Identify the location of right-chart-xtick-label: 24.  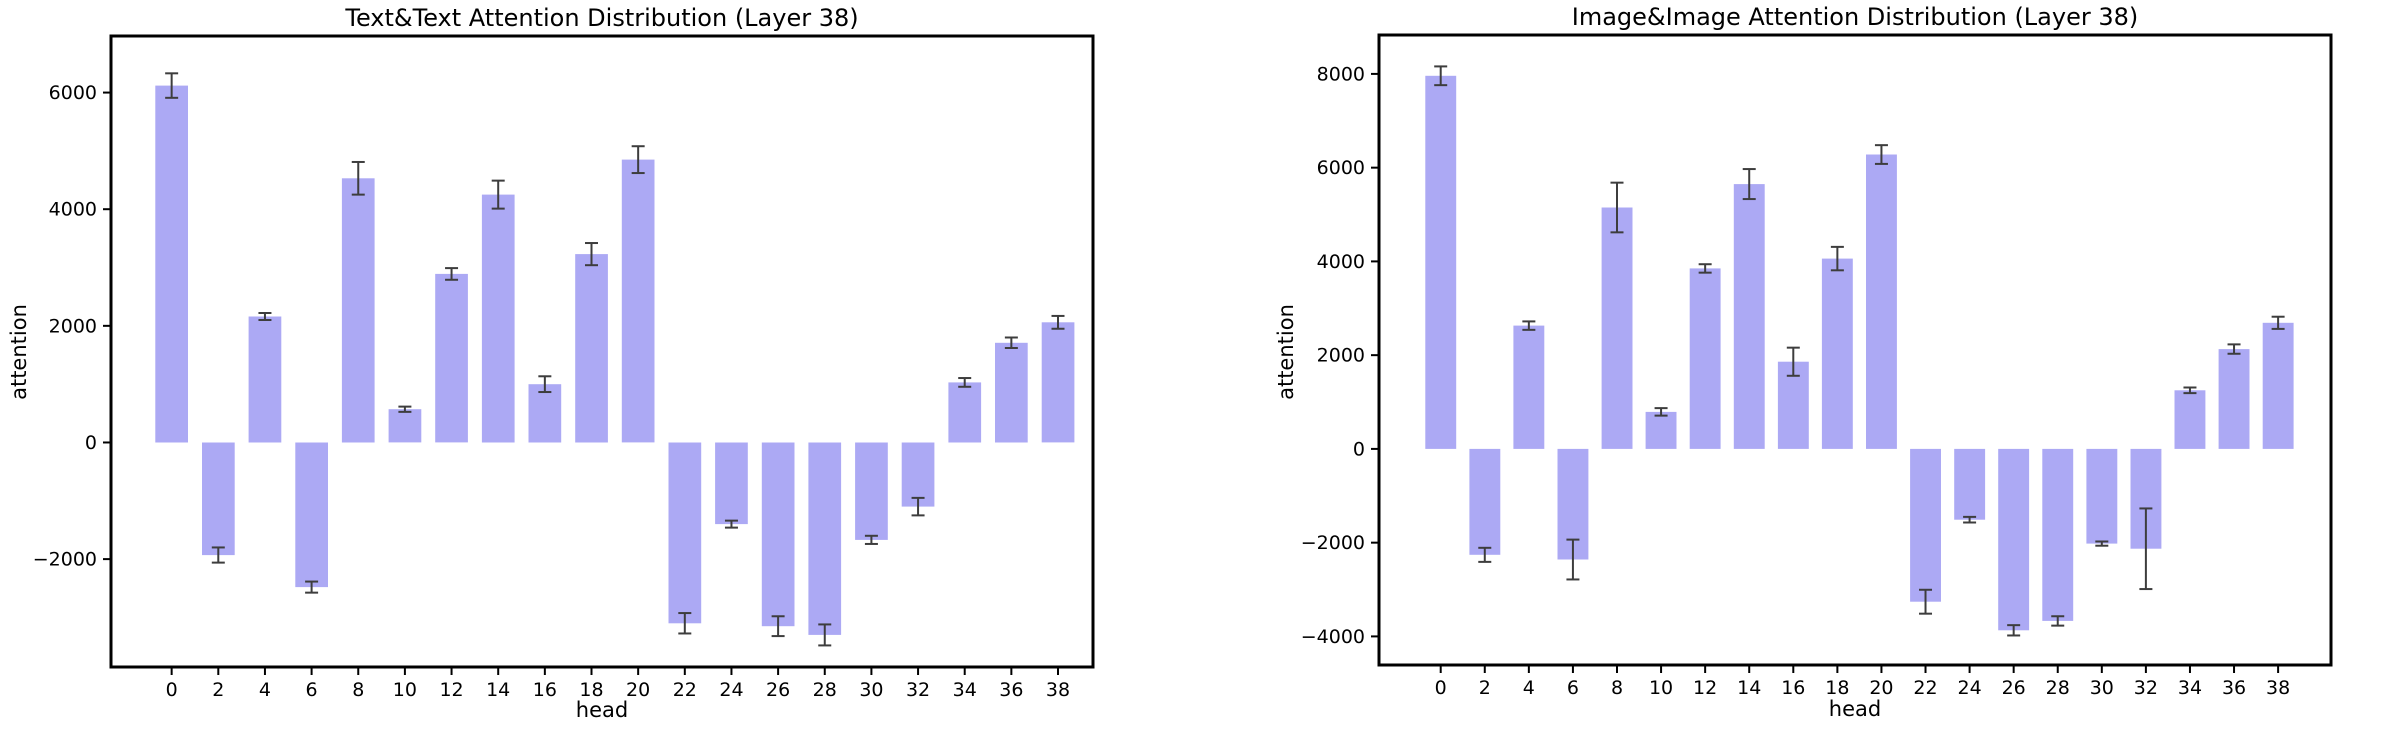
(1969, 688).